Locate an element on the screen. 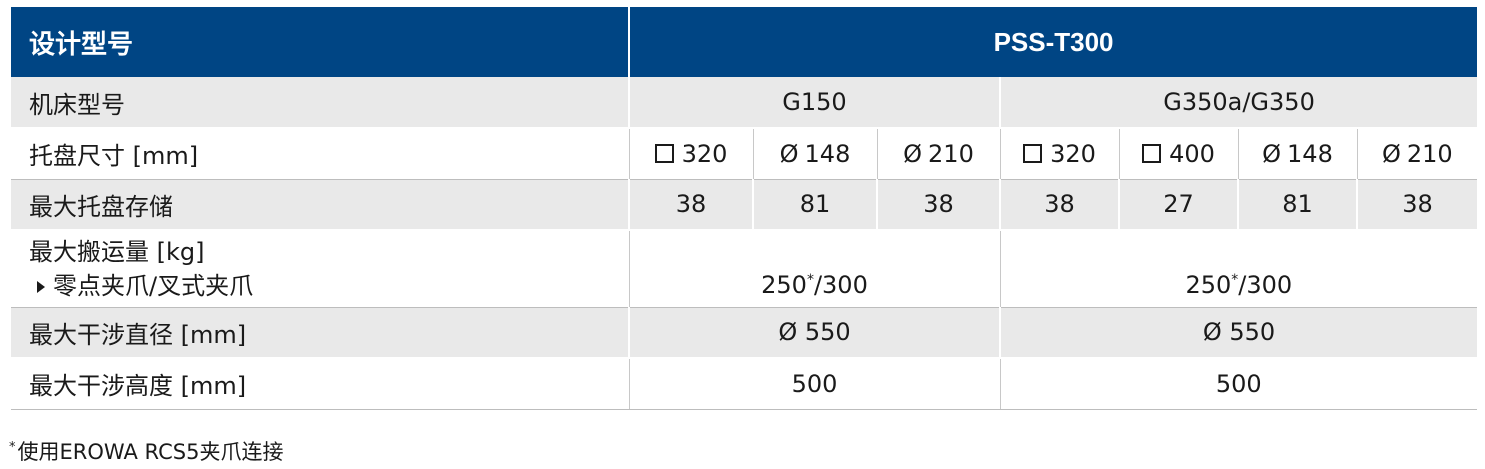 This screenshot has height=469, width=1485. row-label: 最大干涉直径 [mm] is located at coordinates (320, 333).